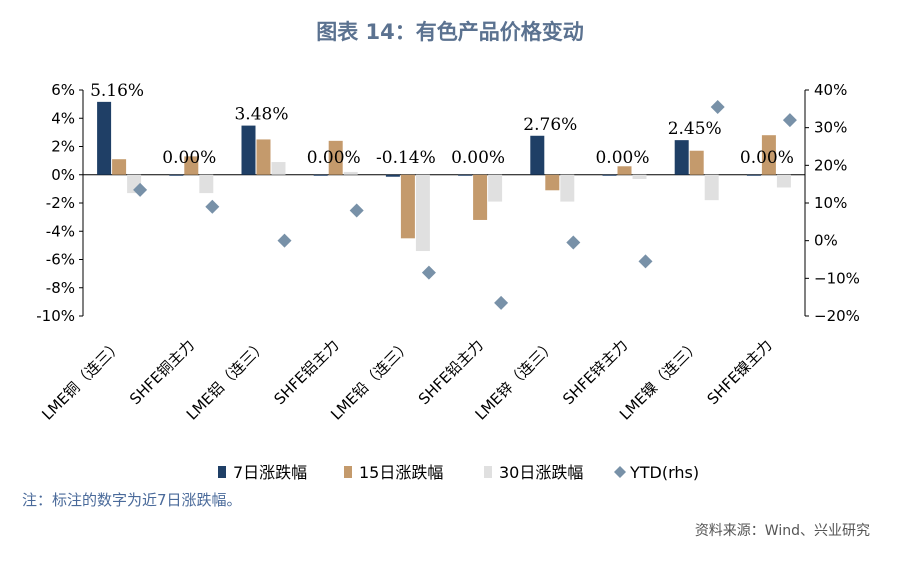 The image size is (900, 569). I want to click on y-tick-label-left: 0%, so click(63, 175).